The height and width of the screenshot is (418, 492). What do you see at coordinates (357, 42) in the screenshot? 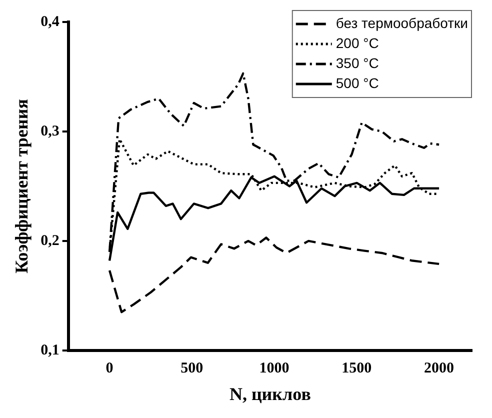
I see `legend-label: 200 °C` at bounding box center [357, 42].